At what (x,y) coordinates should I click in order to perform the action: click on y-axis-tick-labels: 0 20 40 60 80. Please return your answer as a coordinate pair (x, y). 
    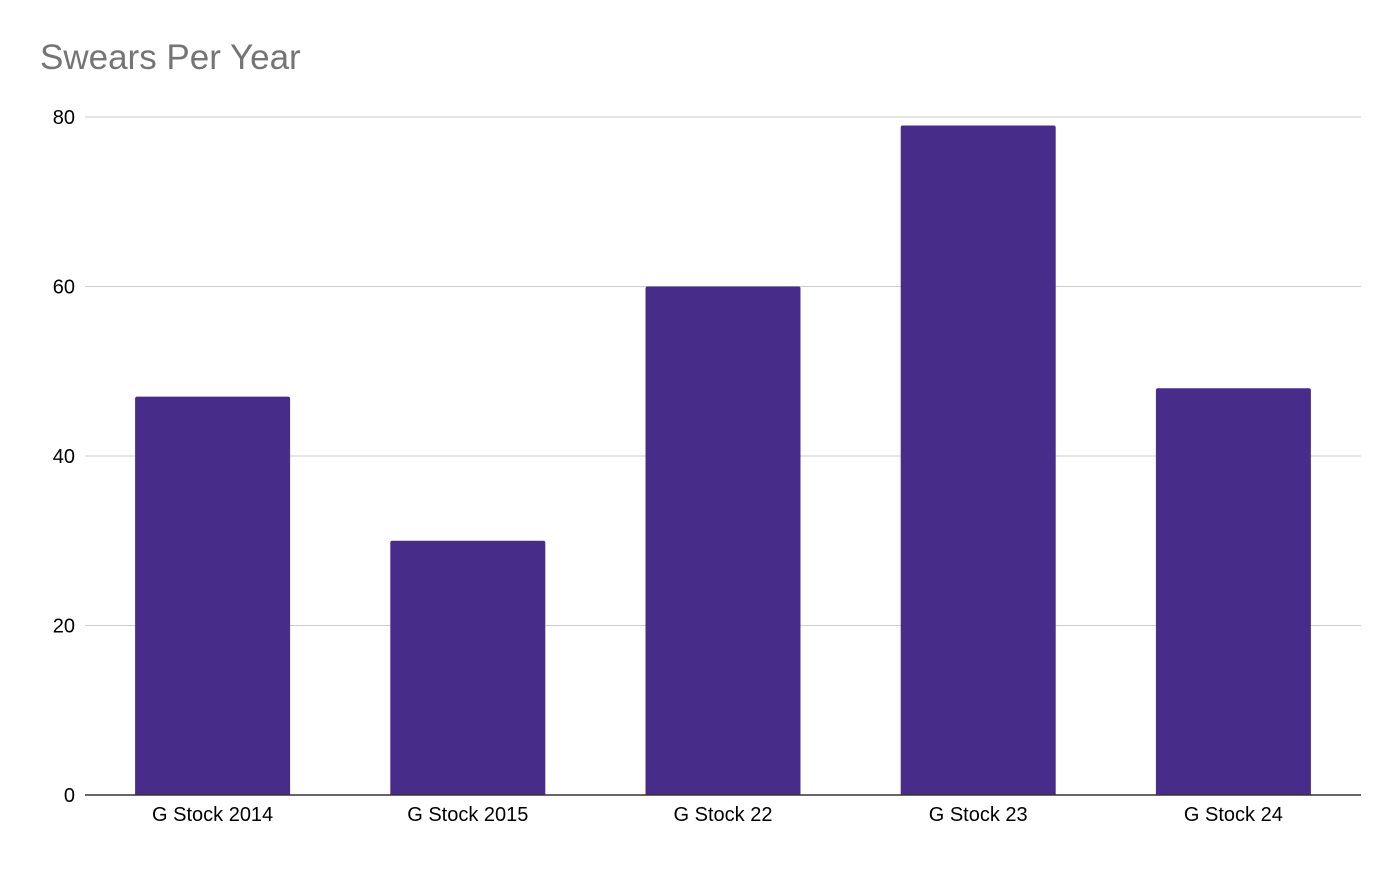
    Looking at the image, I should click on (64, 457).